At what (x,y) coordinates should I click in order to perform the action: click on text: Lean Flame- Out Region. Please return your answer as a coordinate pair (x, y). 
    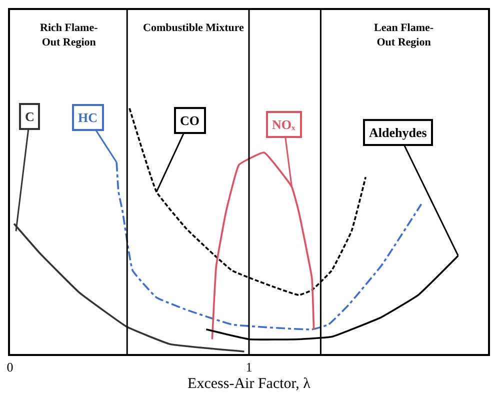
    Looking at the image, I should click on (404, 35).